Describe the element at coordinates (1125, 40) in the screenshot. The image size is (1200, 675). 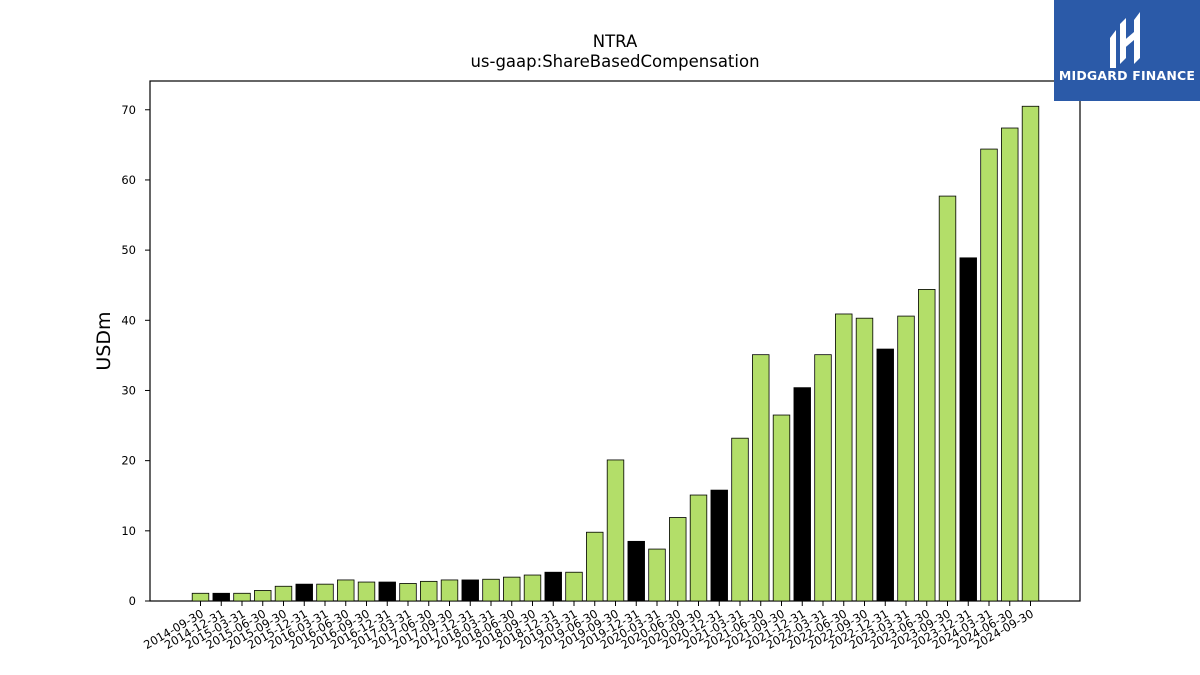
I see `midgard-logo-icon` at that location.